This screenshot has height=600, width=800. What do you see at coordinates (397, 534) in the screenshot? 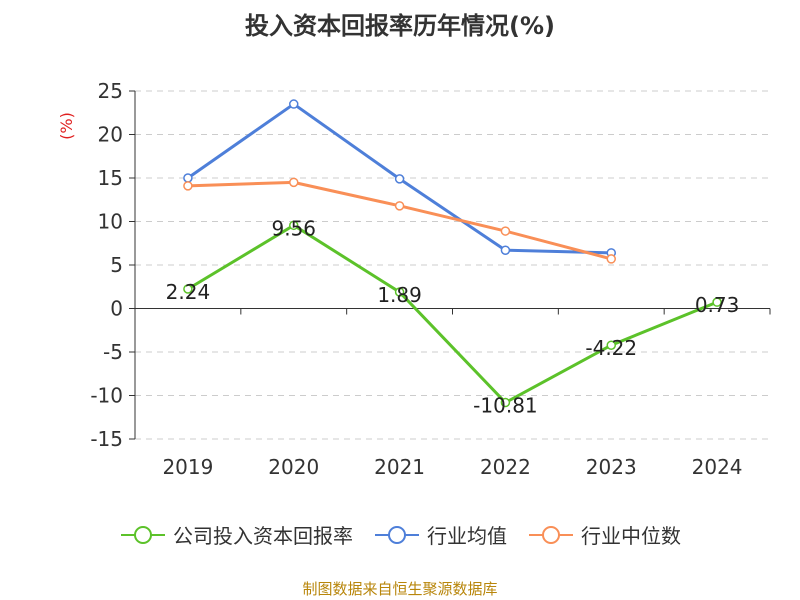
I see `legend-marker-industry-mean` at bounding box center [397, 534].